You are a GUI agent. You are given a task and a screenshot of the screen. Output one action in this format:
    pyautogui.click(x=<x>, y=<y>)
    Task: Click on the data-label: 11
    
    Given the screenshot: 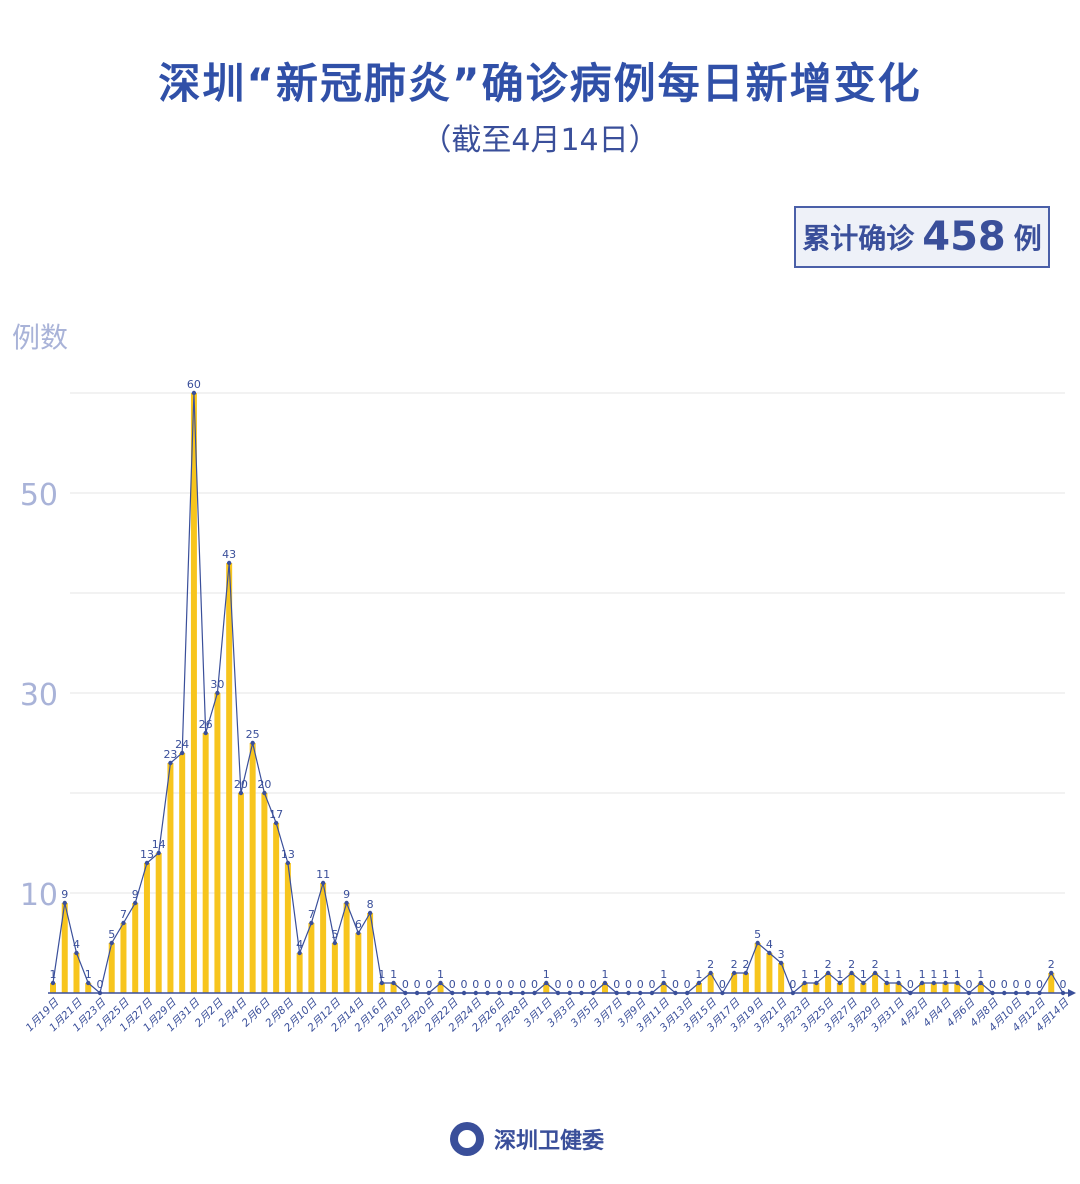 What is the action you would take?
    pyautogui.click(x=323, y=874)
    